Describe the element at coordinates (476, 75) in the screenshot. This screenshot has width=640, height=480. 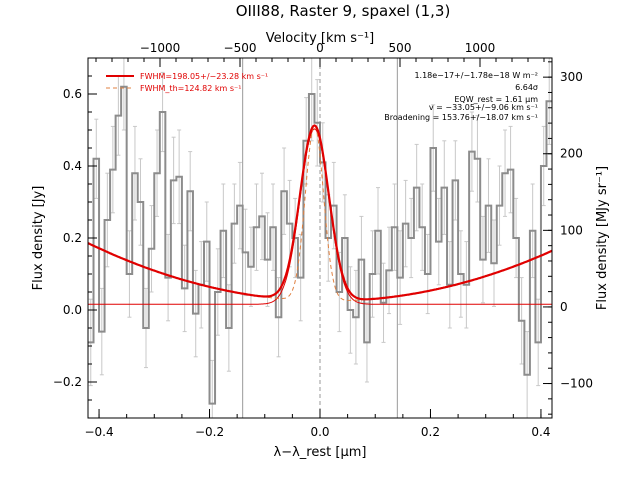
I see `annotation-flux: 1.18e−17+/−1.78e−18 W m⁻²` at that location.